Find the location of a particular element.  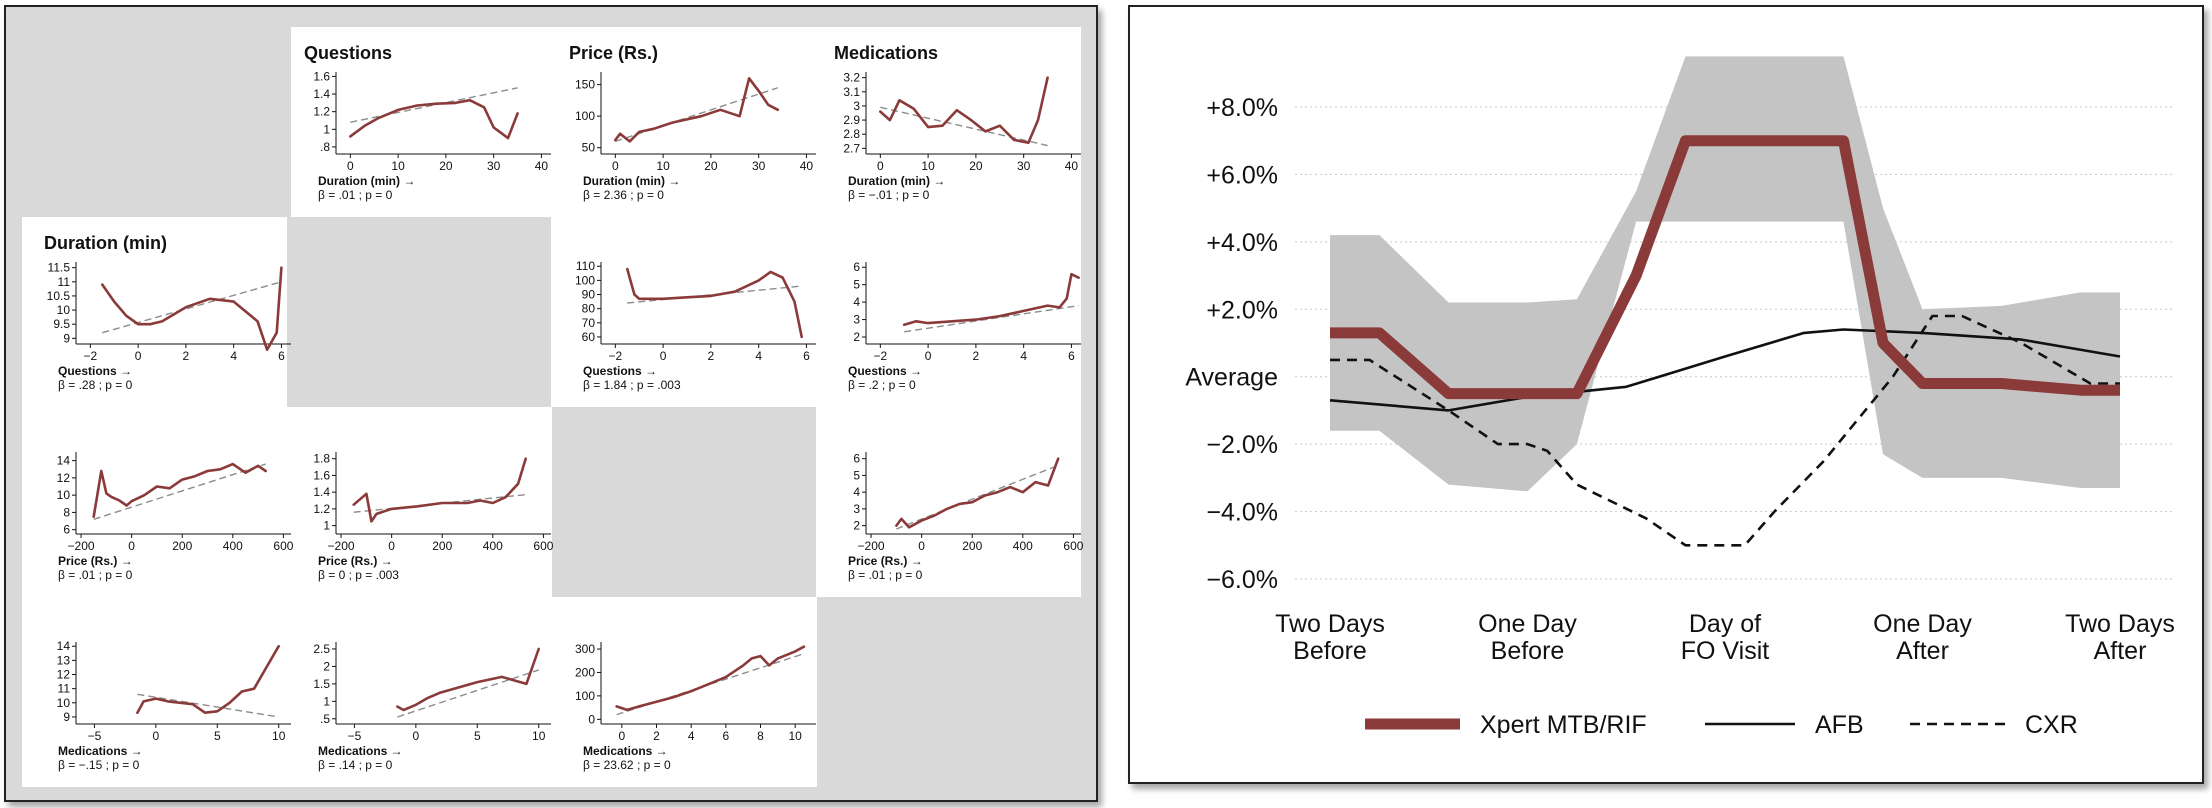

y-tick-label: 110 is located at coordinates (585, 266).